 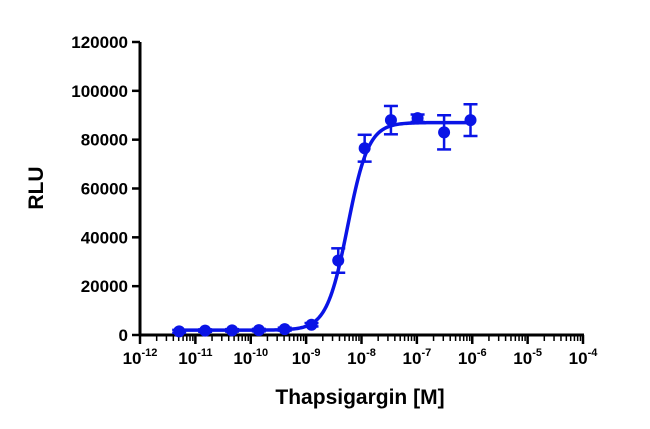 What do you see at coordinates (584, 357) in the screenshot?
I see `x-tick-label: 10⁻⁴` at bounding box center [584, 357].